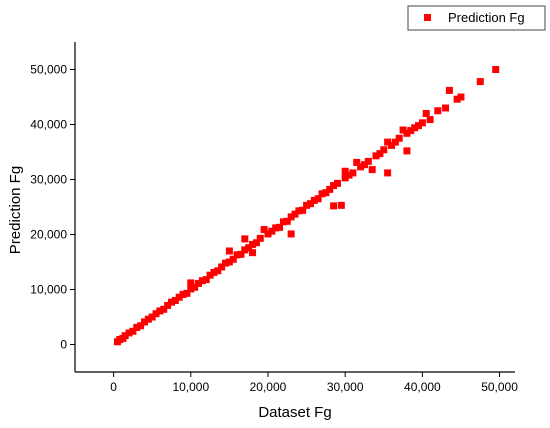 This screenshot has height=428, width=550. What do you see at coordinates (63, 345) in the screenshot?
I see `y-tick-label: 0` at bounding box center [63, 345].